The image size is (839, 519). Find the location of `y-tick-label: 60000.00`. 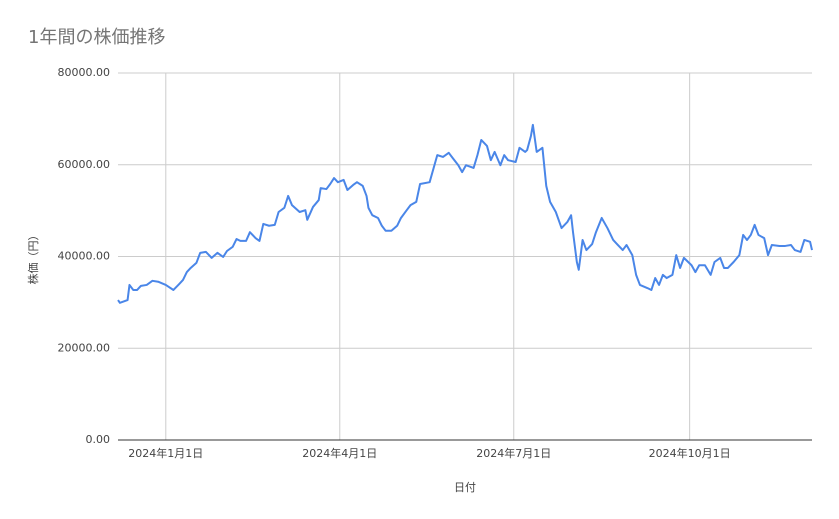

y-tick-label: 60000.00 is located at coordinates (84, 164).